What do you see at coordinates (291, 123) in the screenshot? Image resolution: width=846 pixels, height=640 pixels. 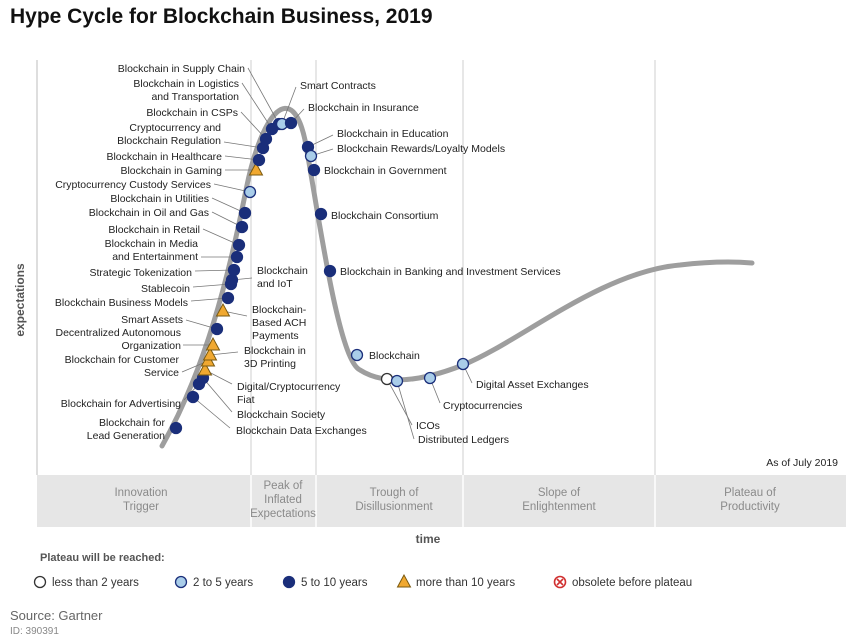 I see `marker-blockchain-in-insurance` at bounding box center [291, 123].